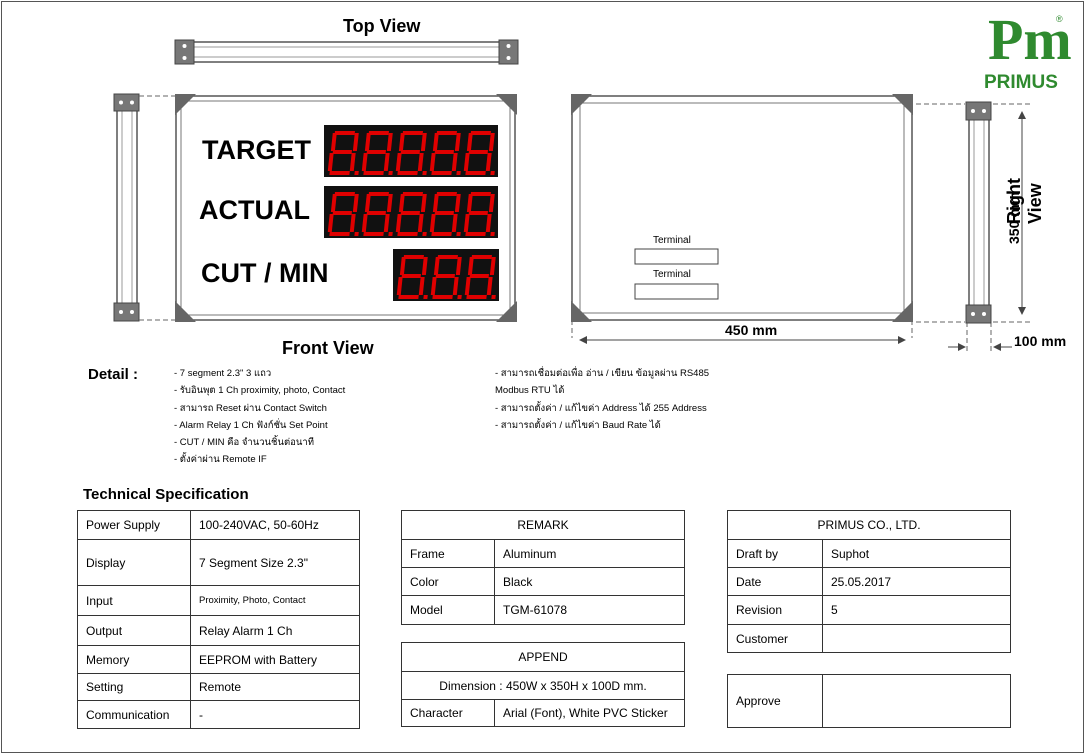 Image resolution: width=1087 pixels, height=756 pixels. I want to click on append-dimension: Dimension : 450W x 350H x 100D mm., so click(543, 685).